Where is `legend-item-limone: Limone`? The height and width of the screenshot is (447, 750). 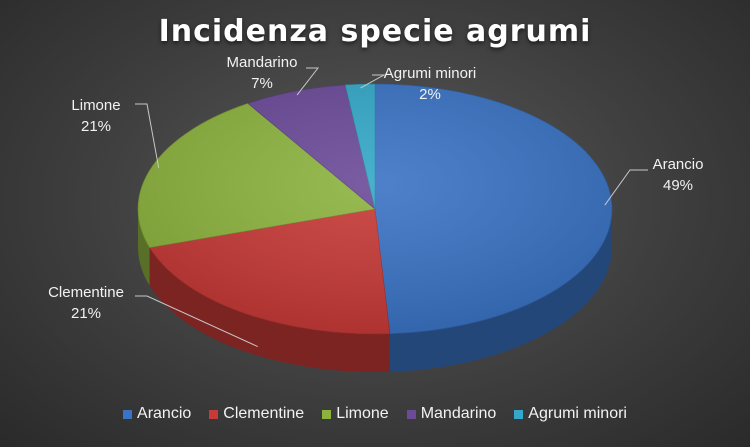
legend-item-limone: Limone is located at coordinates (355, 414).